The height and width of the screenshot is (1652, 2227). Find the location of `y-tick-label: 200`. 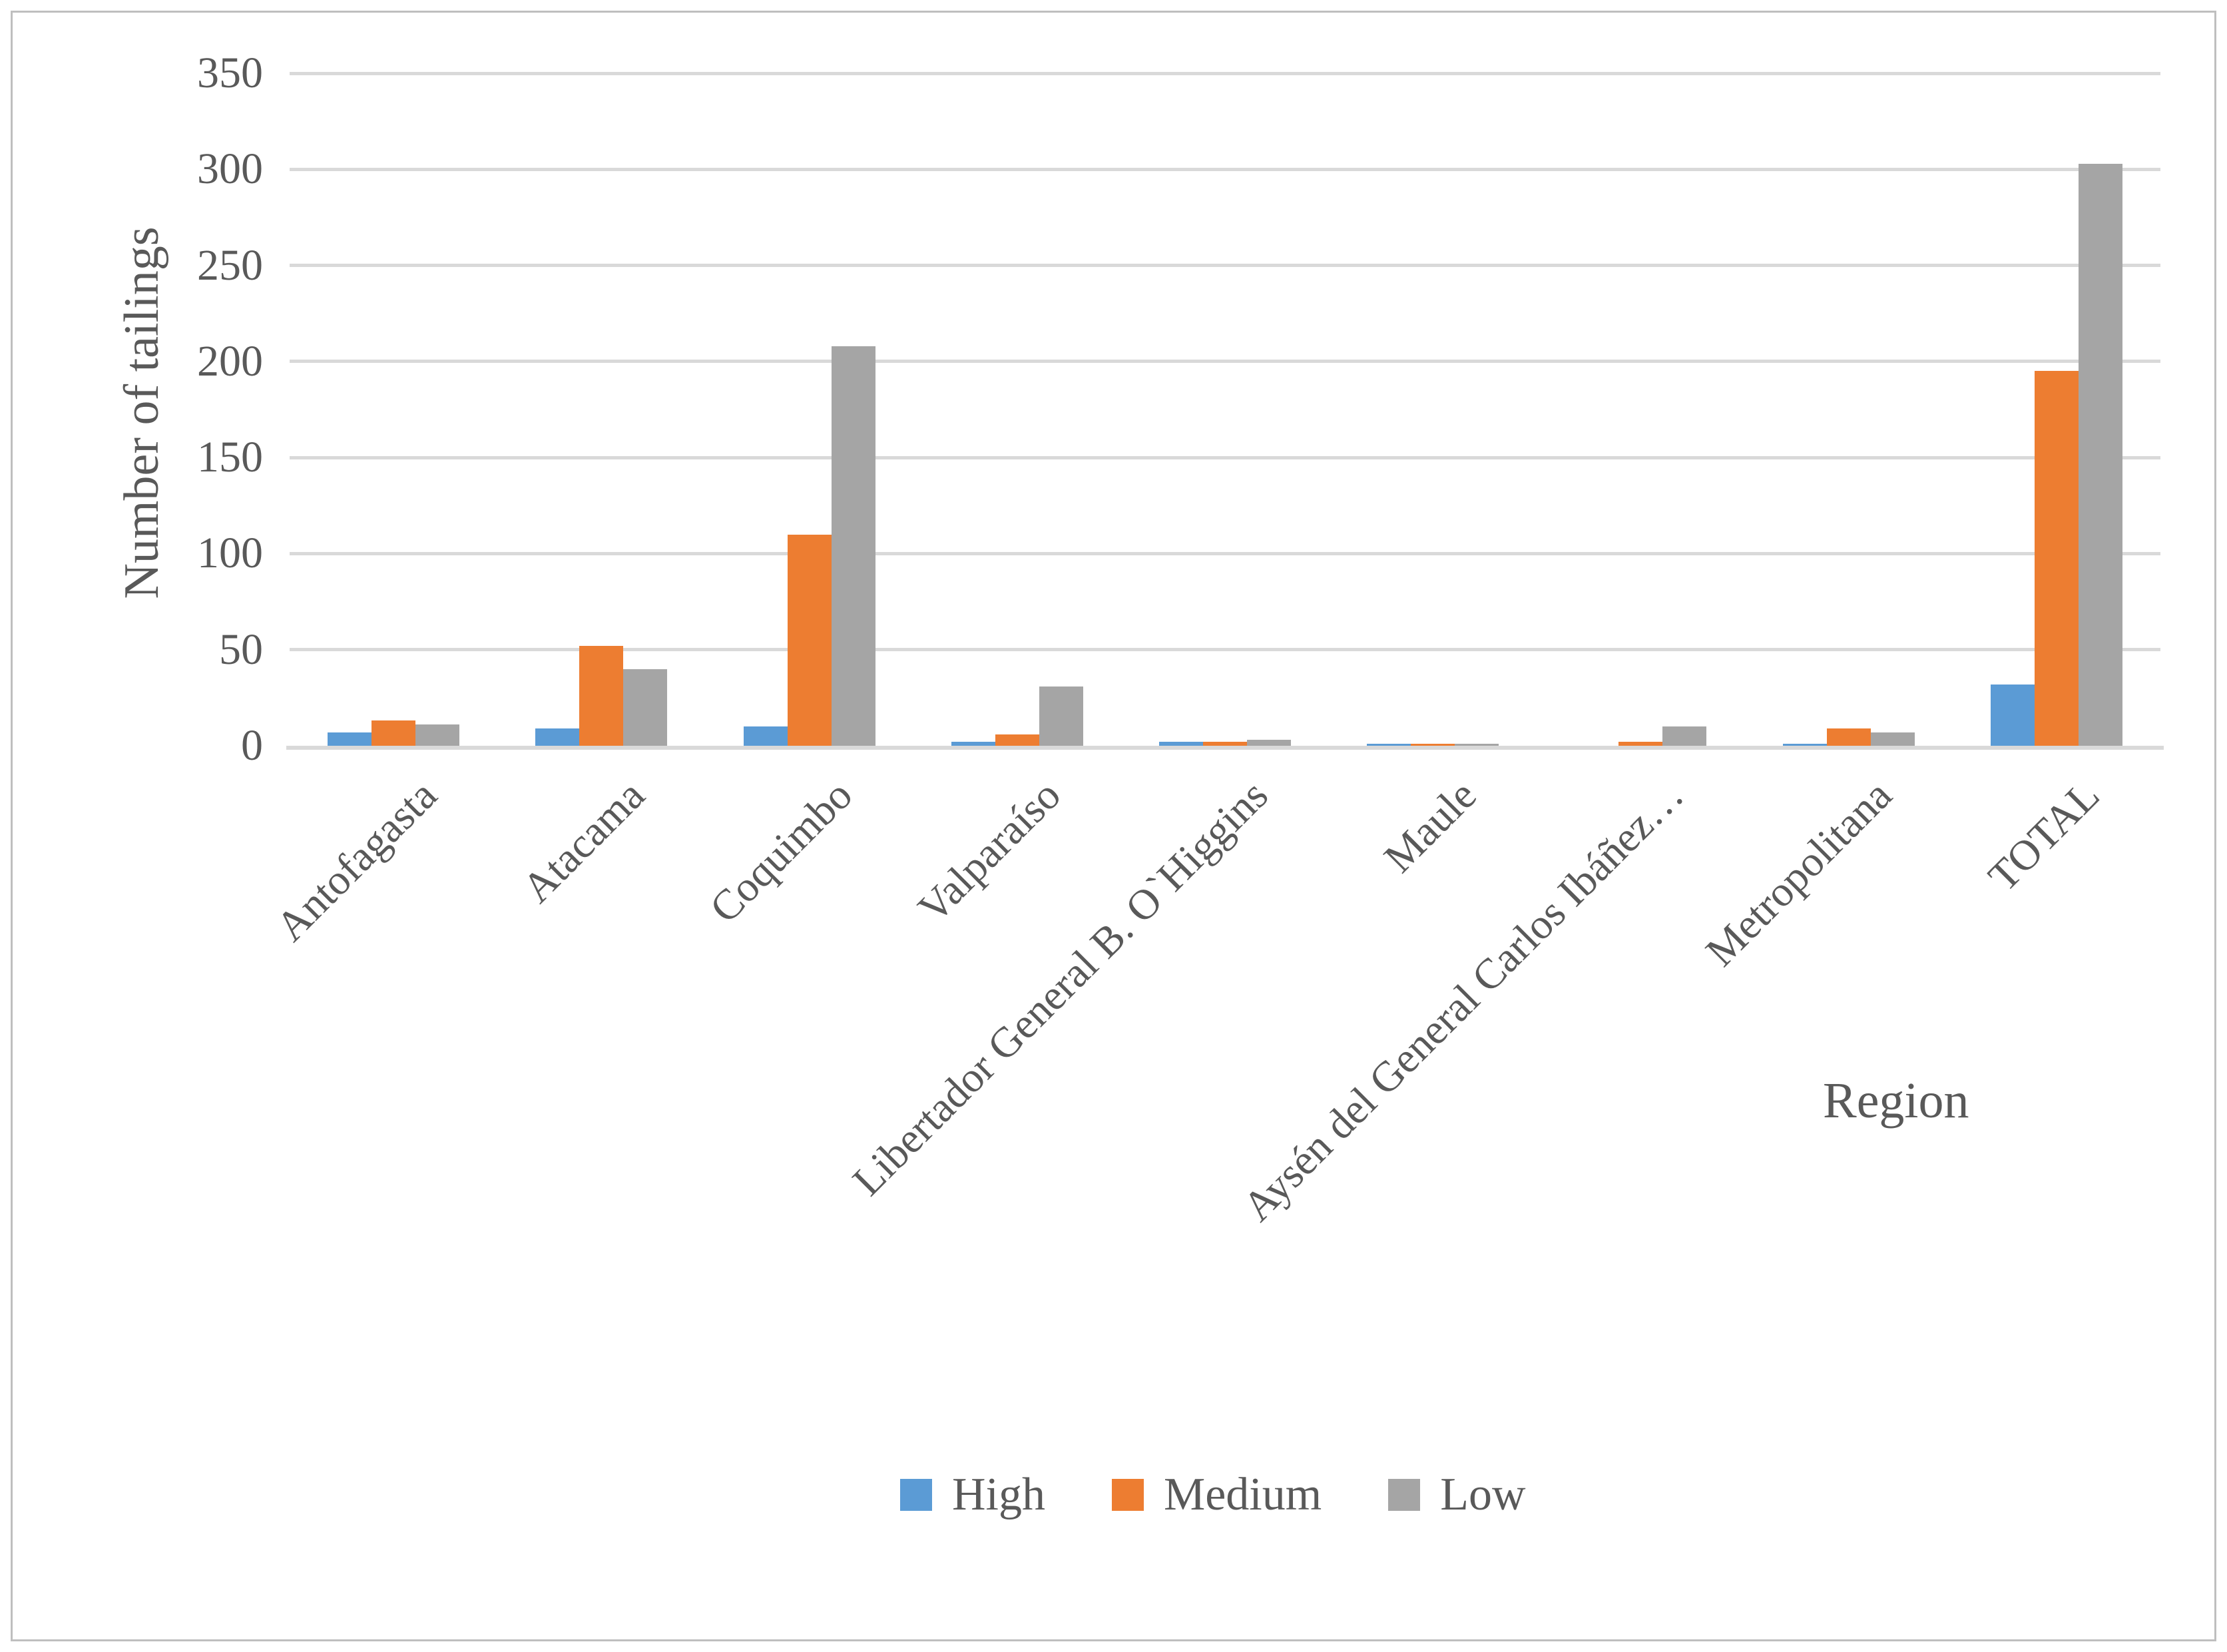

y-tick-label: 200 is located at coordinates (230, 361).